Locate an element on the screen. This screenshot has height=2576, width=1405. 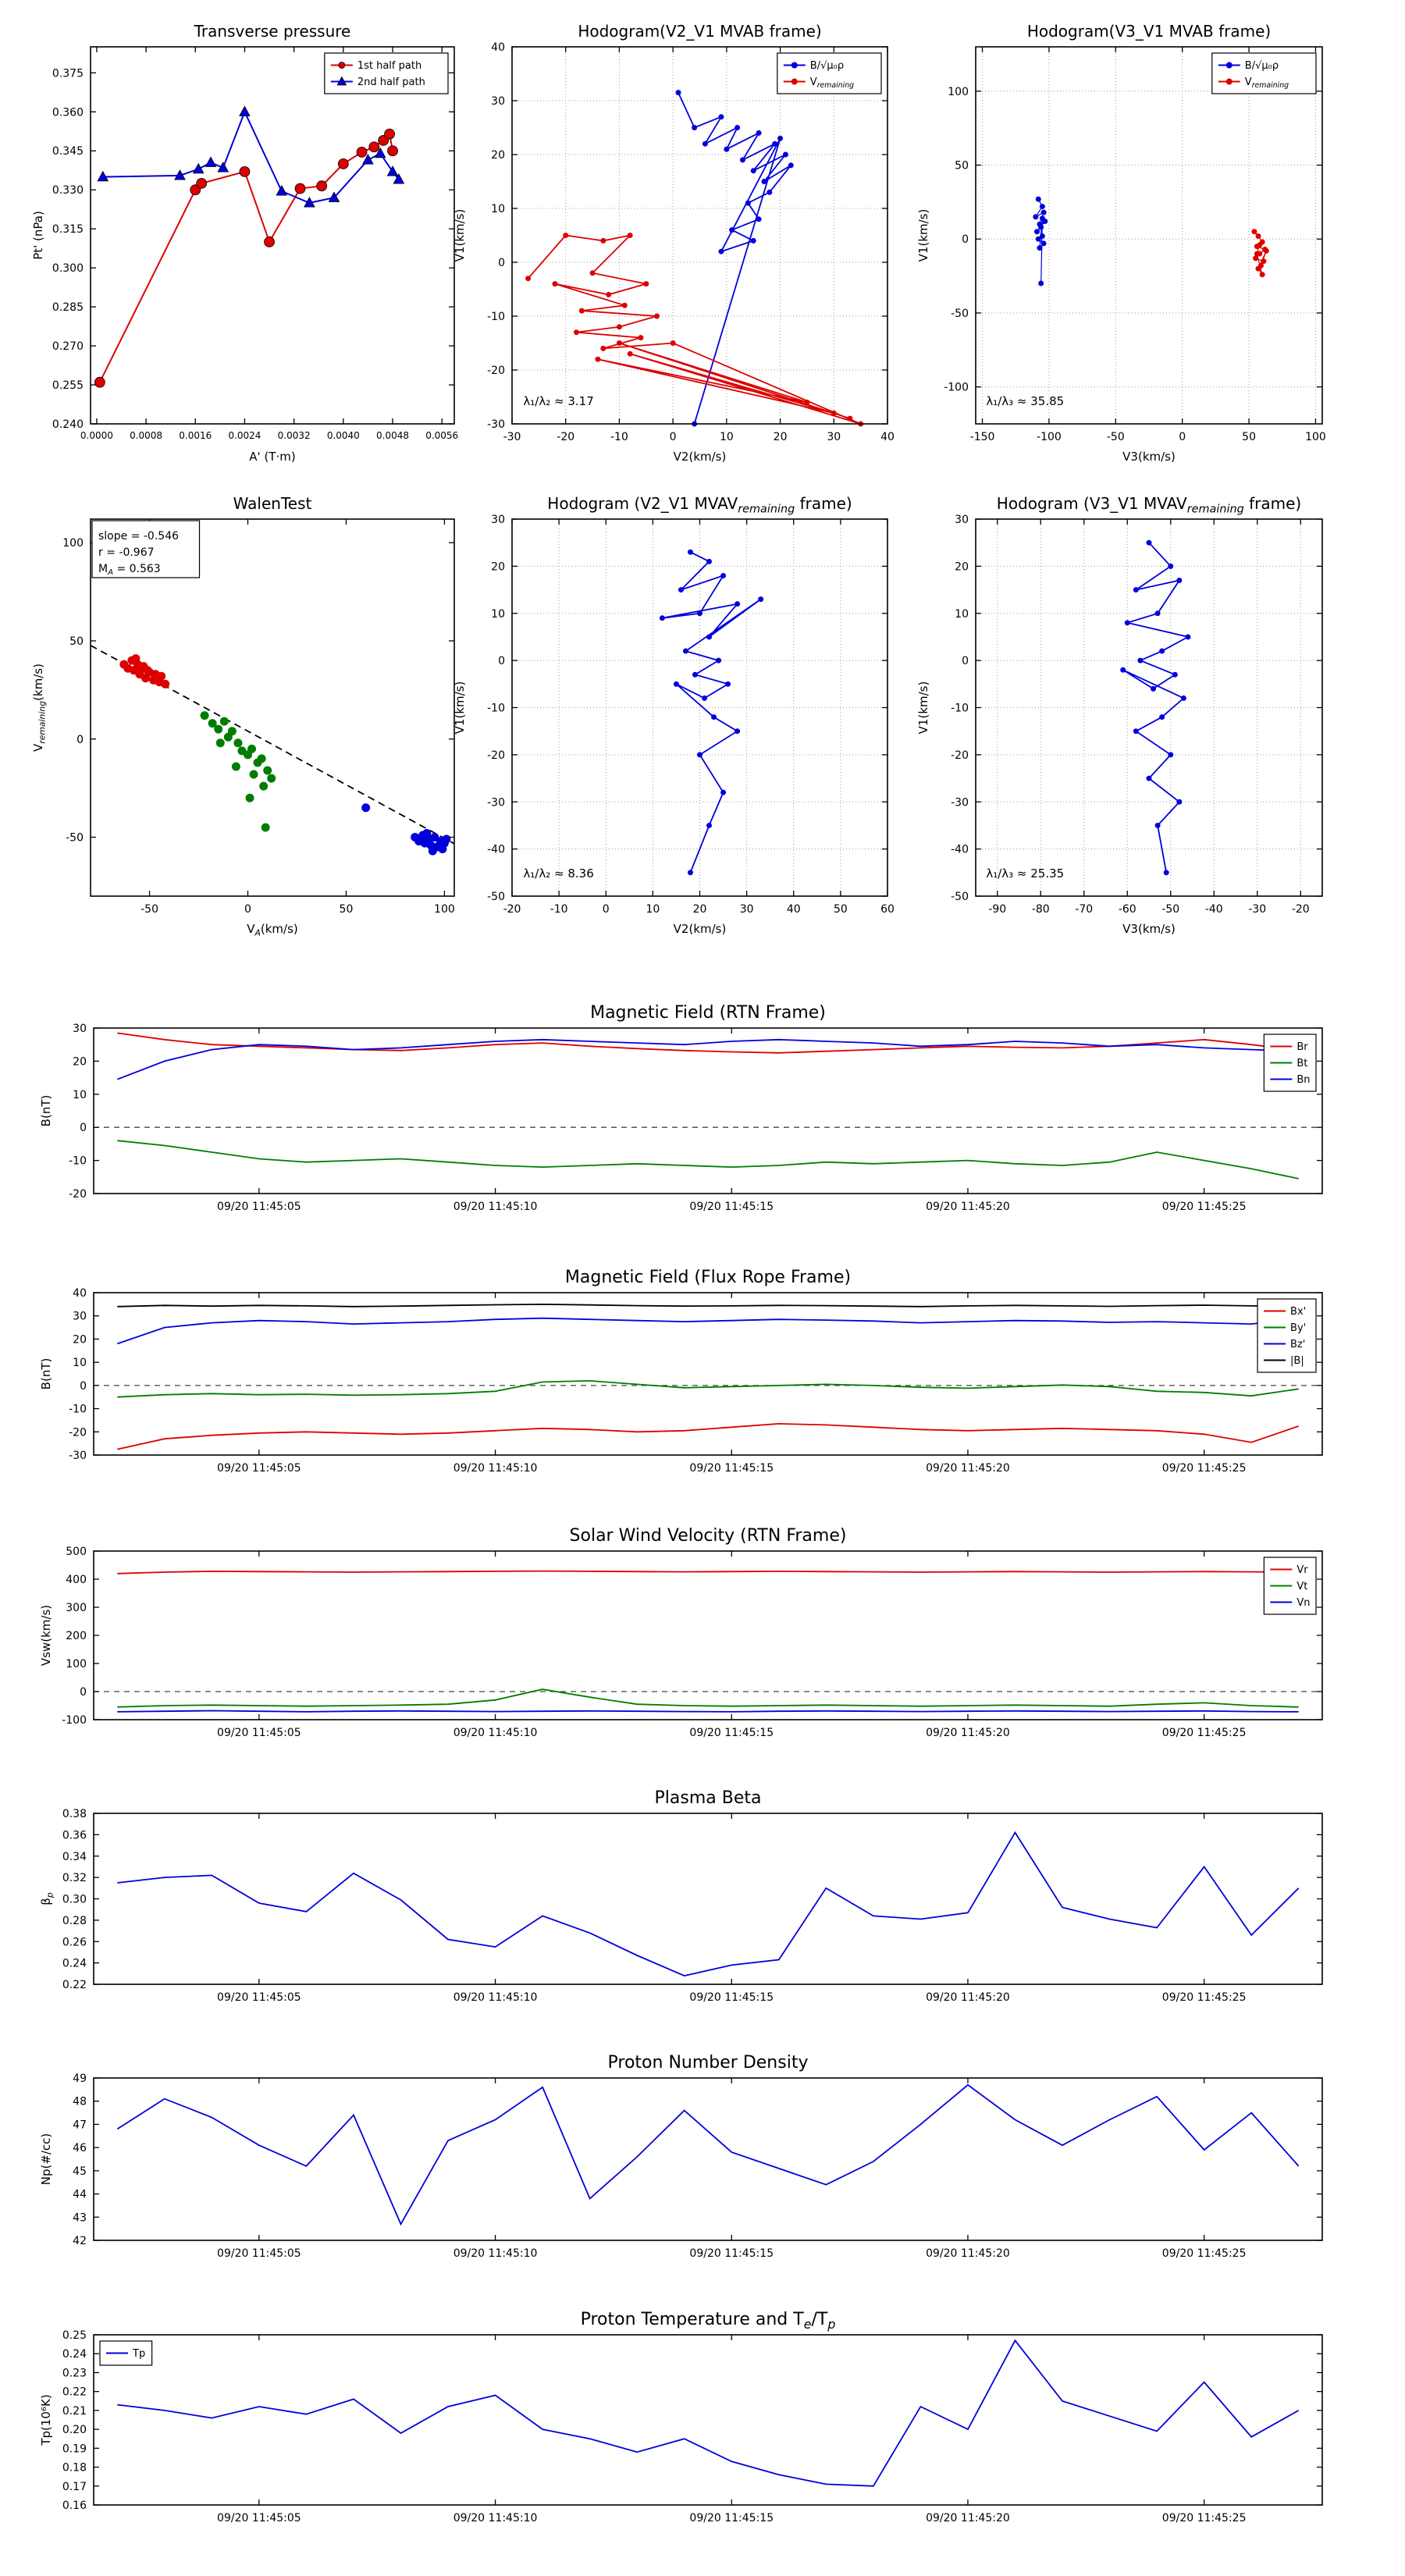
svg-text: Bt is located at coordinates (1302, 1063).